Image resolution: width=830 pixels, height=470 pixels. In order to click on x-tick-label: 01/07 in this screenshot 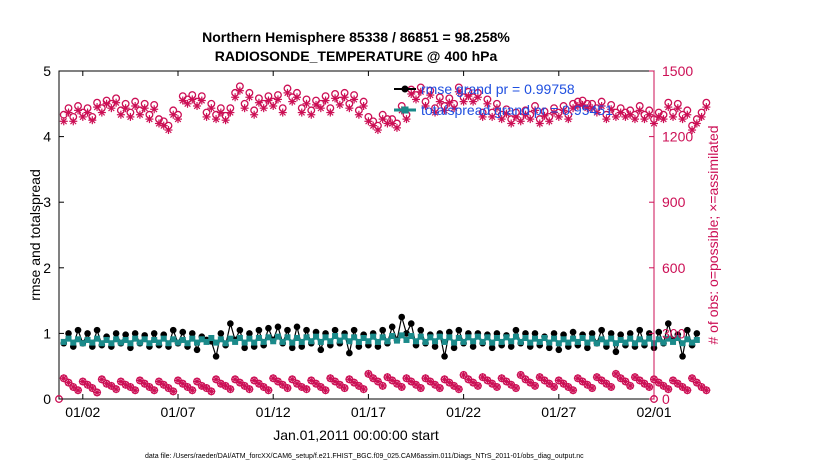, I will do `click(177, 412)`.